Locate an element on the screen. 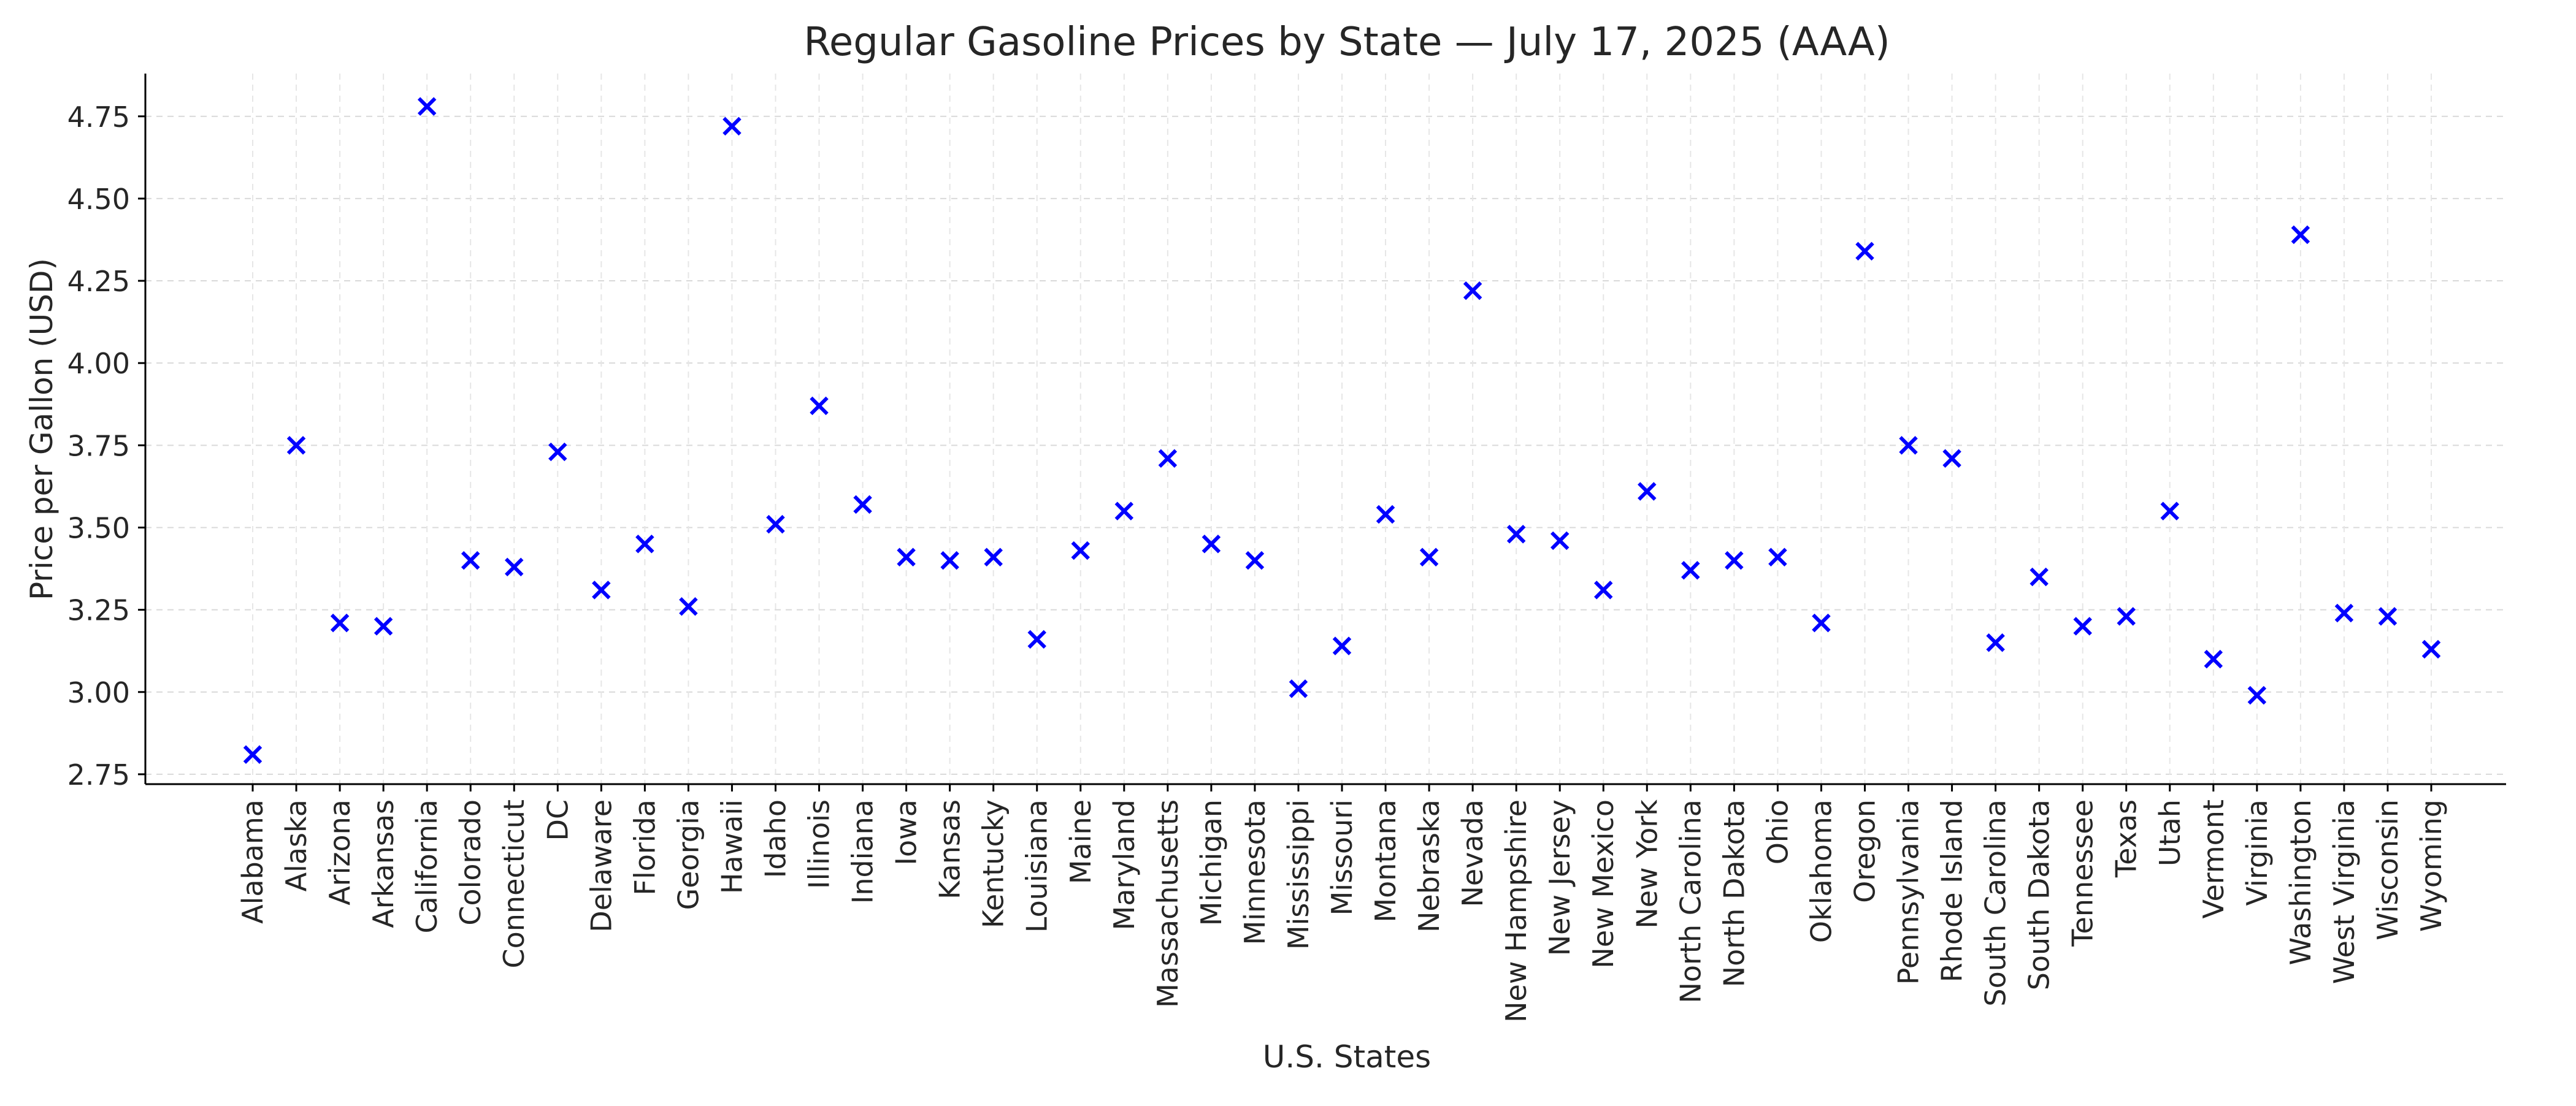  x-tick-label: West Virginia is located at coordinates (2344, 891).